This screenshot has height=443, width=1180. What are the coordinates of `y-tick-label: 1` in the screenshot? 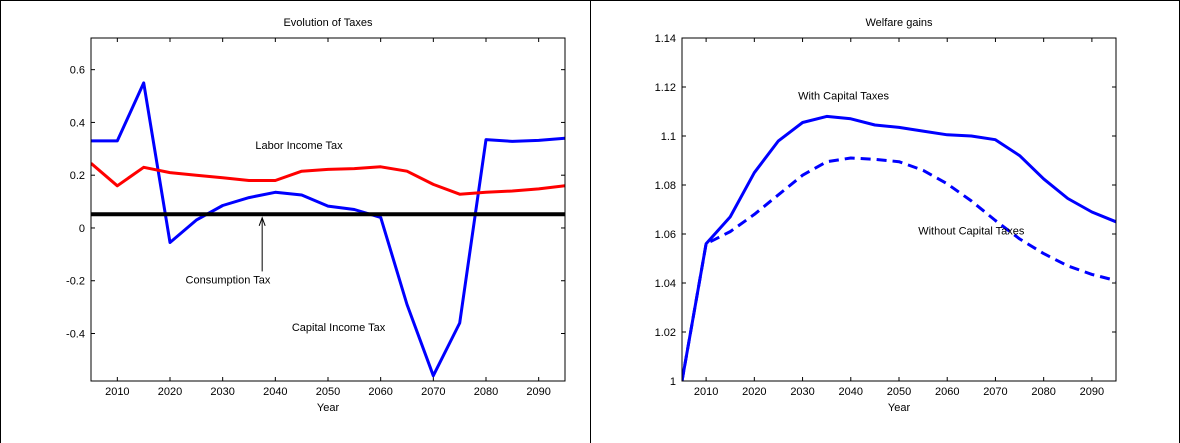 It's located at (673, 382).